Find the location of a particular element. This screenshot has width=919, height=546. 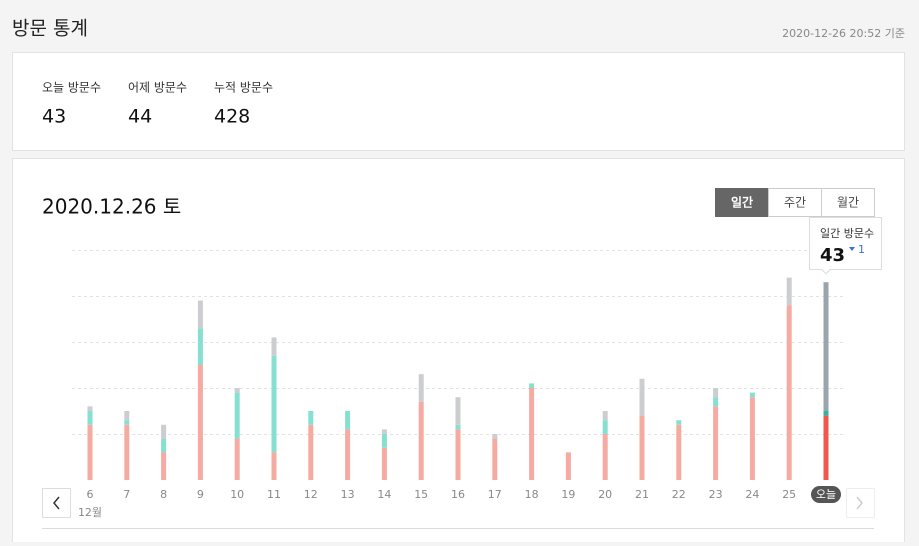

tooltip-box is located at coordinates (845, 246).